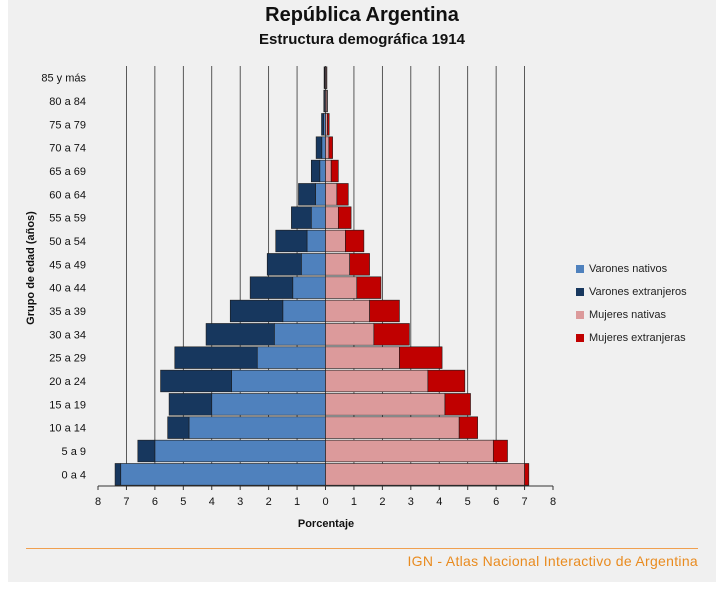 The width and height of the screenshot is (724, 591). What do you see at coordinates (67, 335) in the screenshot?
I see `y-tick-label: 30 a 34` at bounding box center [67, 335].